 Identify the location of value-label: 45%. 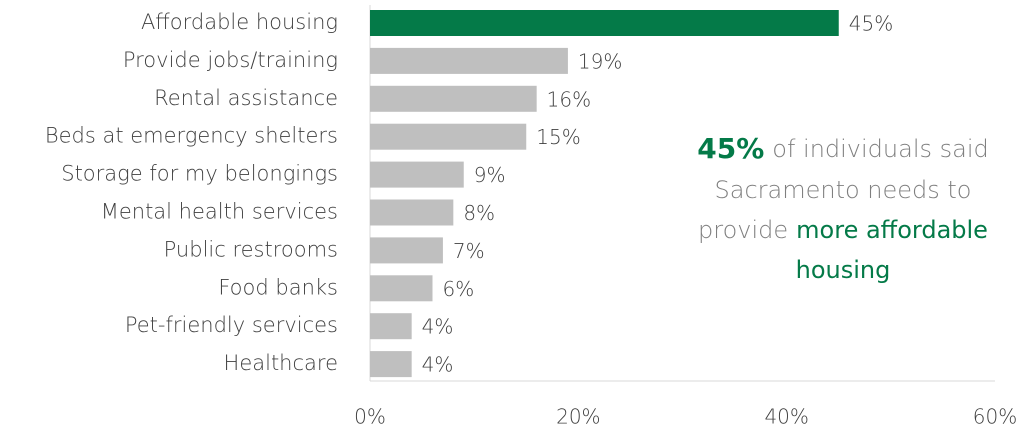
(871, 24).